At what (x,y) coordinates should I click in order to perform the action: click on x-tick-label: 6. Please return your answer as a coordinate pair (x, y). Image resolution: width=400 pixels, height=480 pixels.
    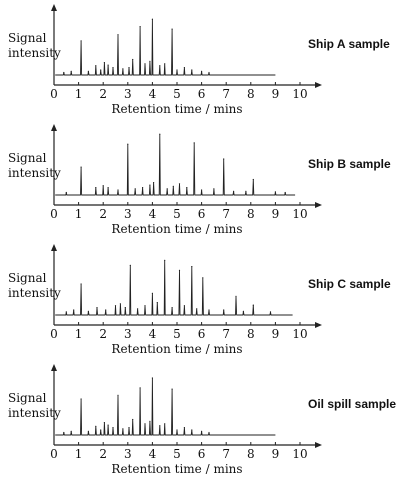
    Looking at the image, I should click on (202, 214).